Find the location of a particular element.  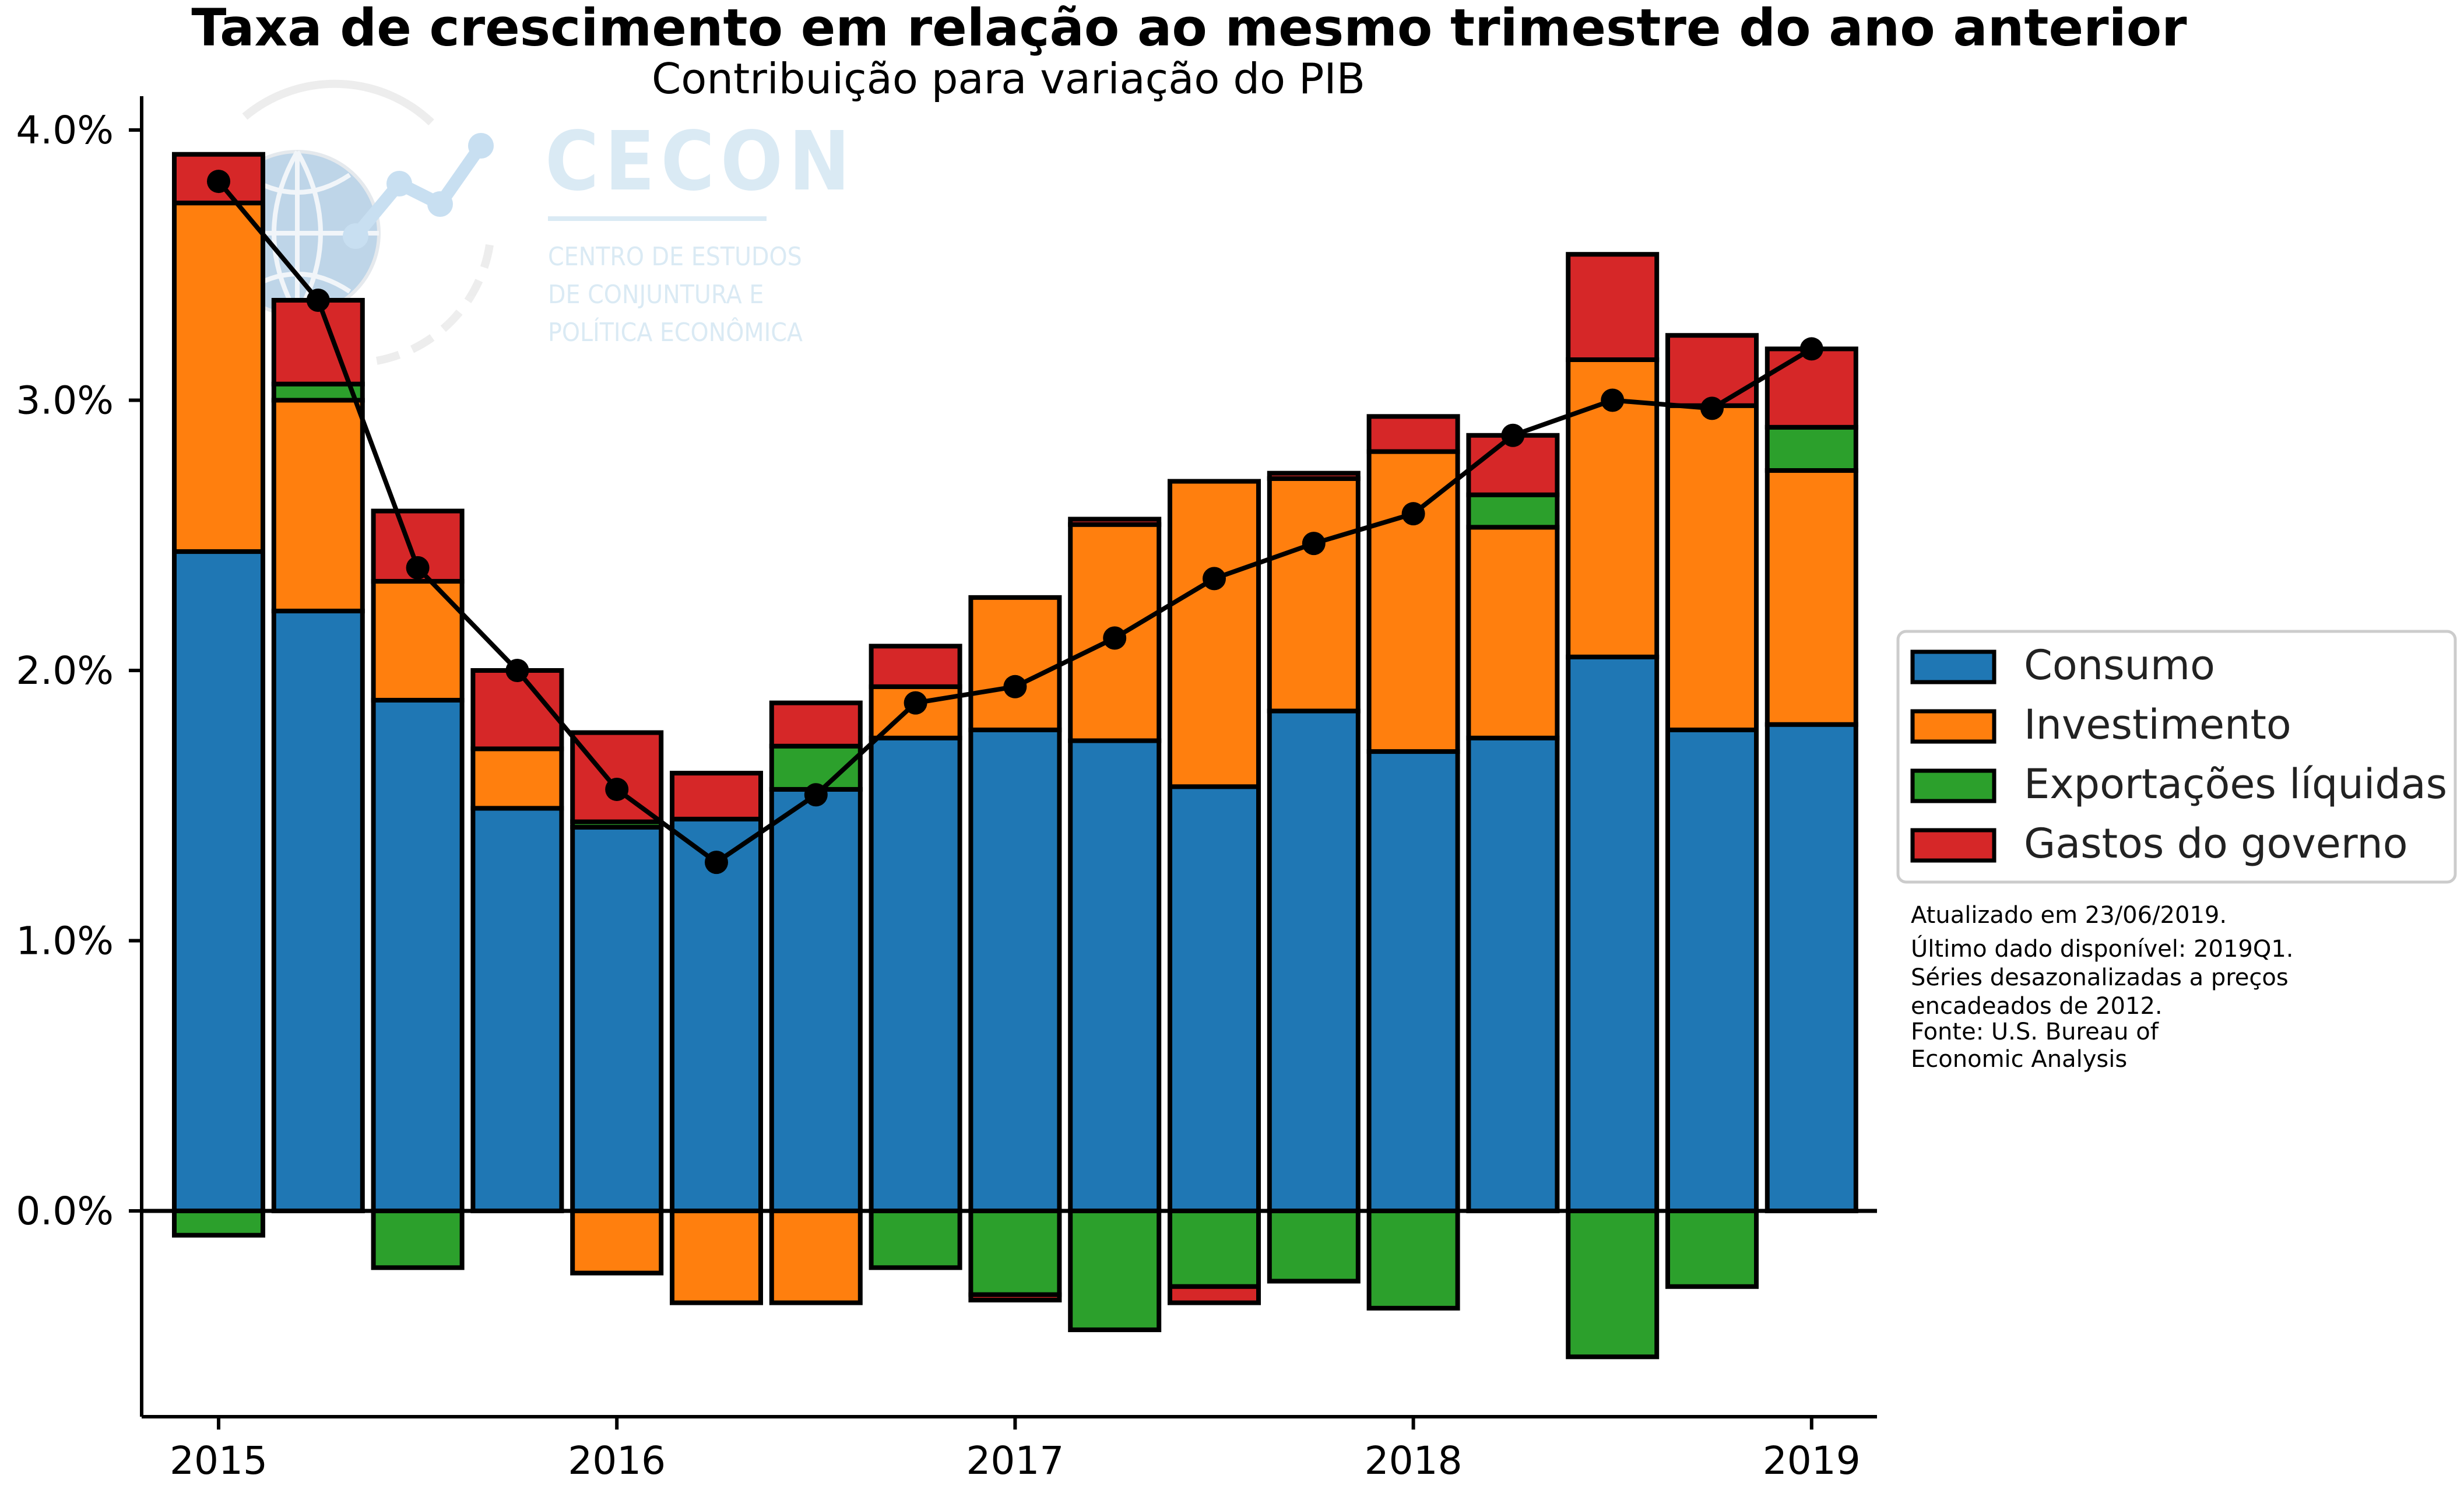

y-tick-label: 0.0% is located at coordinates (65, 1211).